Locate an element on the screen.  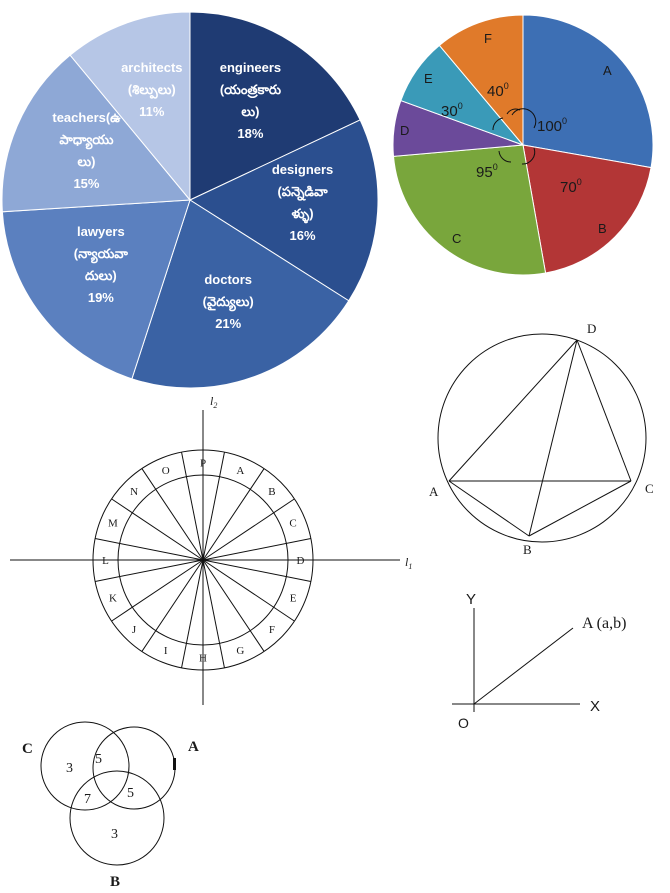
dial-spokes is located at coordinates (203, 560).